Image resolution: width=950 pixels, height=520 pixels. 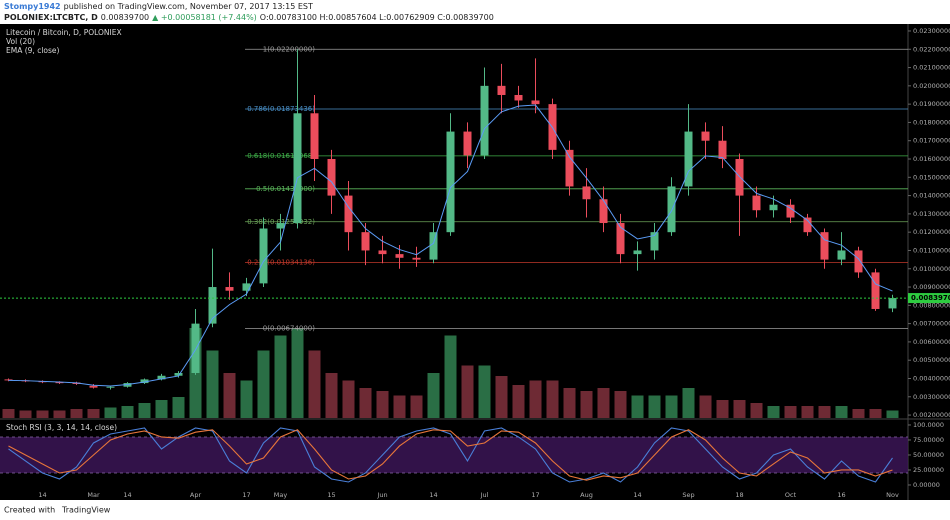 What do you see at coordinates (931, 122) in the screenshot?
I see `y-tick-label: 0.01800000` at bounding box center [931, 122].